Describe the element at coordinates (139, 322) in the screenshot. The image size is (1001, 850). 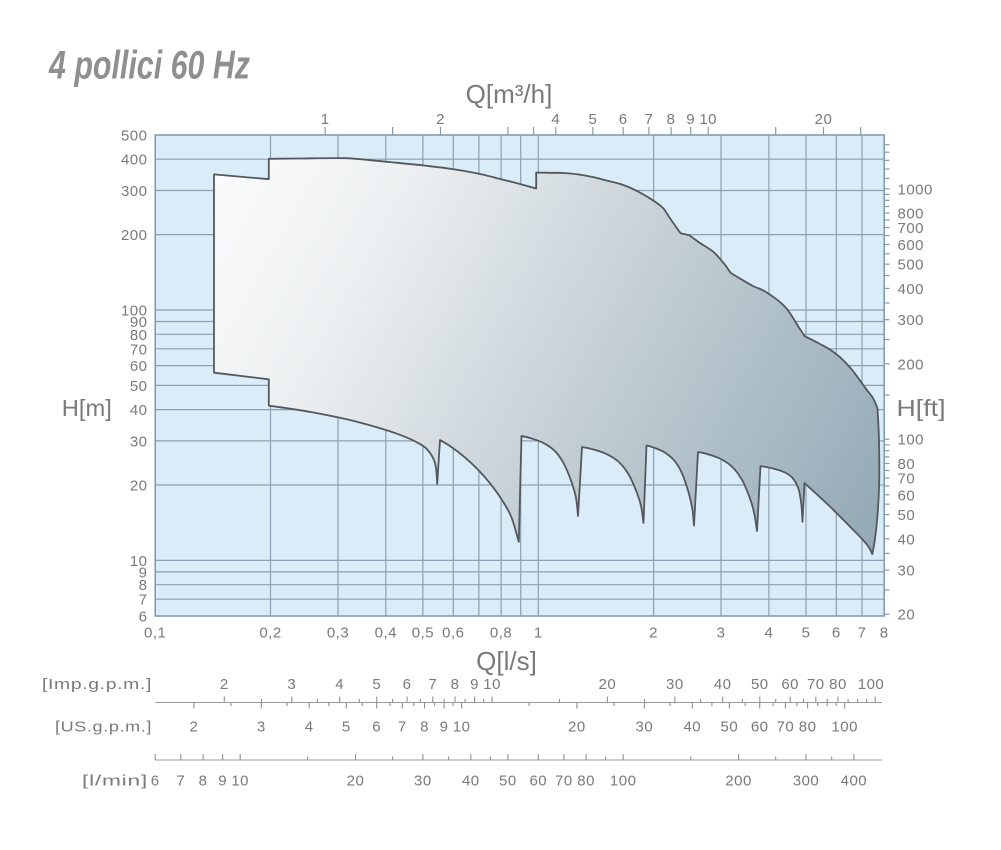
I see `svg-text: 90` at that location.